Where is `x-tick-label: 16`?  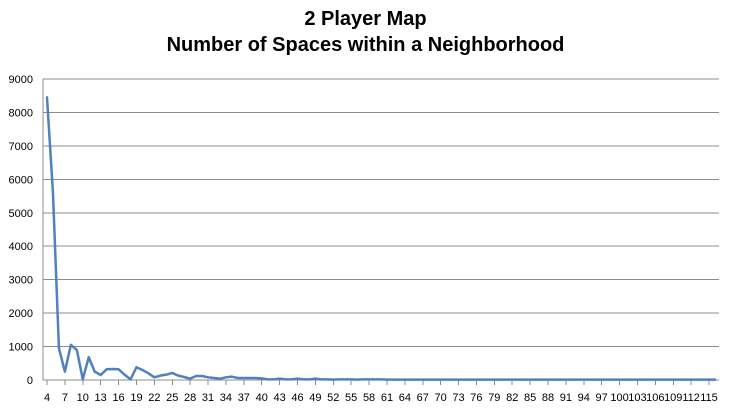 x-tick-label: 16 is located at coordinates (118, 398).